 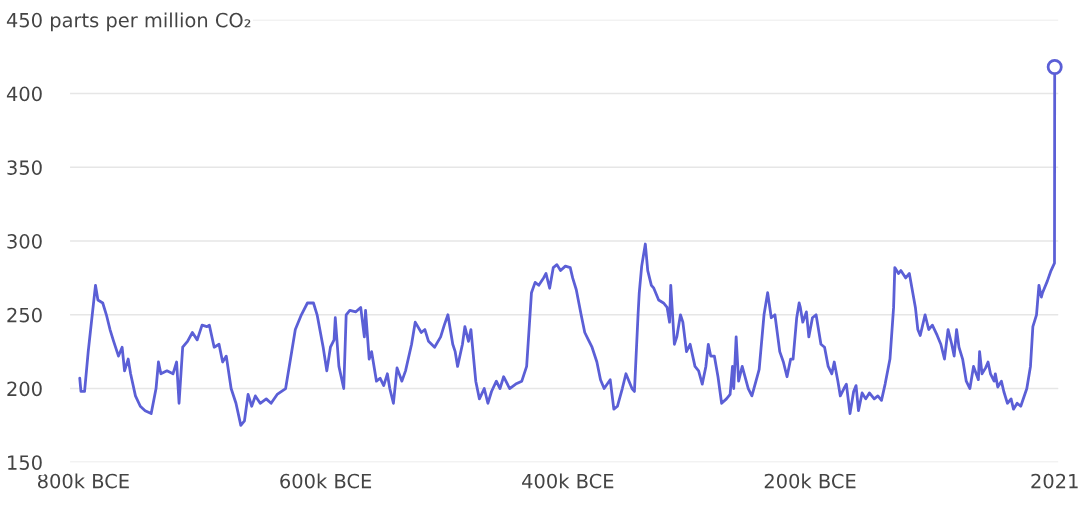 What do you see at coordinates (24, 315) in the screenshot?
I see `y-tick-label: 250` at bounding box center [24, 315].